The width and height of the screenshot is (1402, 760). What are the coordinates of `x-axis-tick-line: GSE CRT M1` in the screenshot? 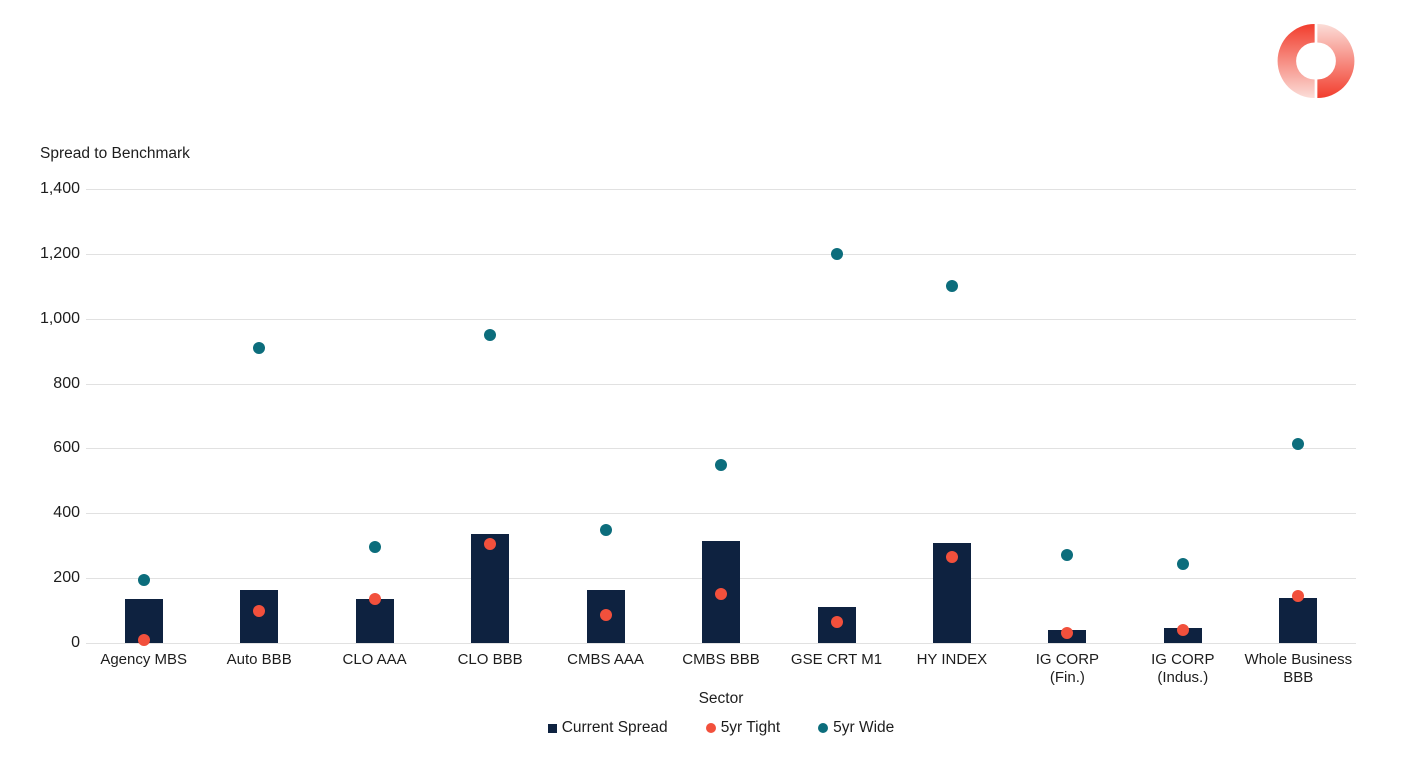 It's located at (836, 659).